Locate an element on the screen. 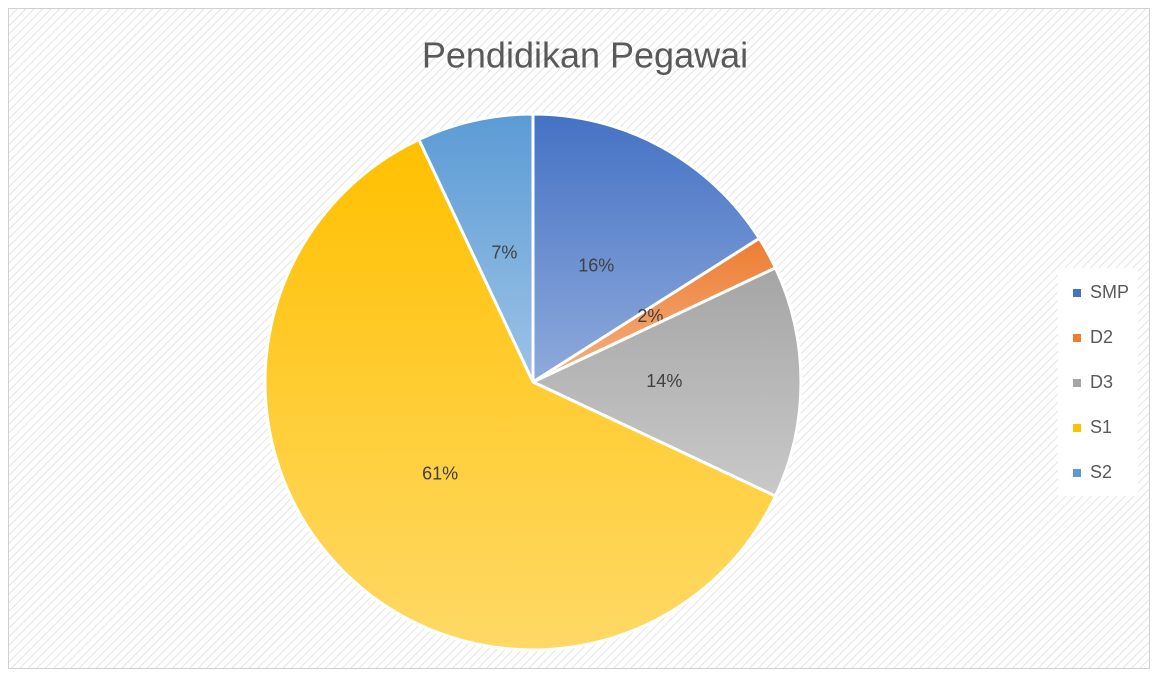  legend-box is located at coordinates (1098, 382).